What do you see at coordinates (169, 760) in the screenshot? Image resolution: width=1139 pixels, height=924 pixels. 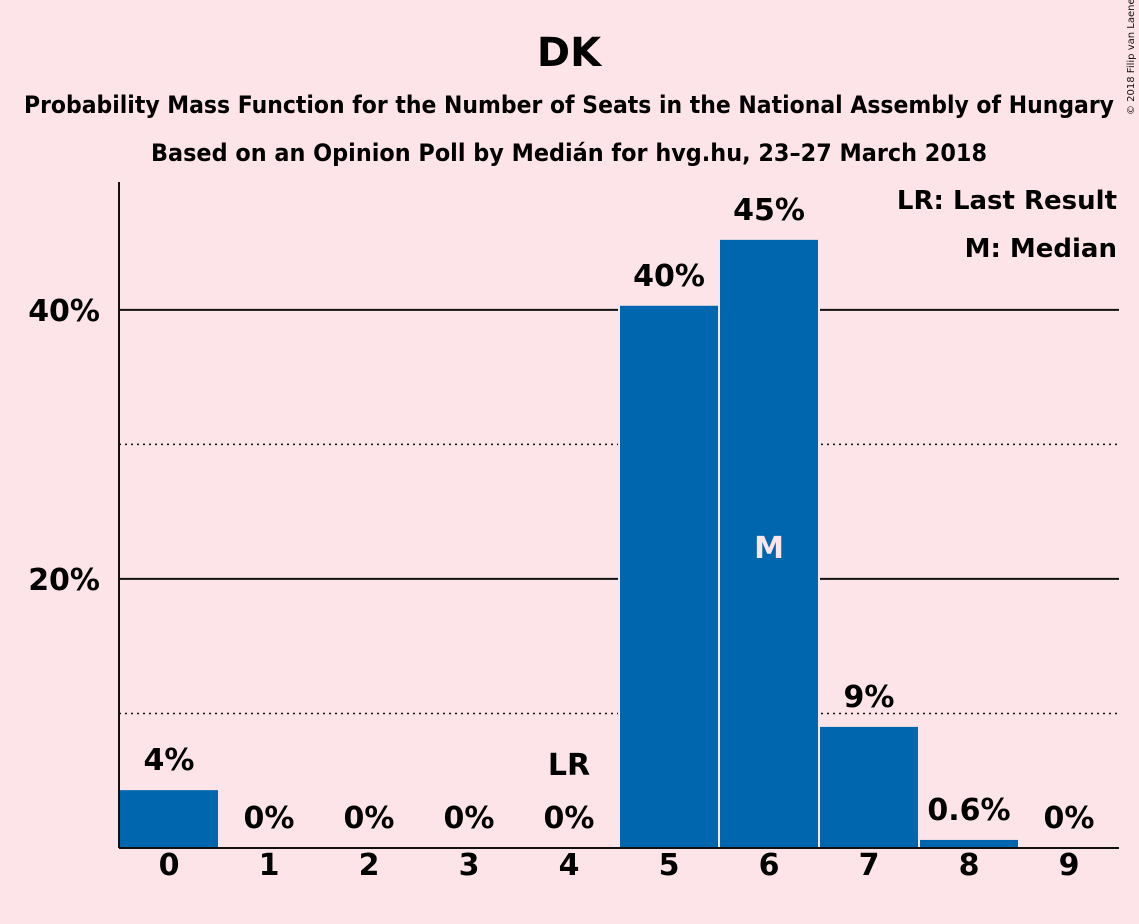 I see `value-label-0: 4%` at bounding box center [169, 760].